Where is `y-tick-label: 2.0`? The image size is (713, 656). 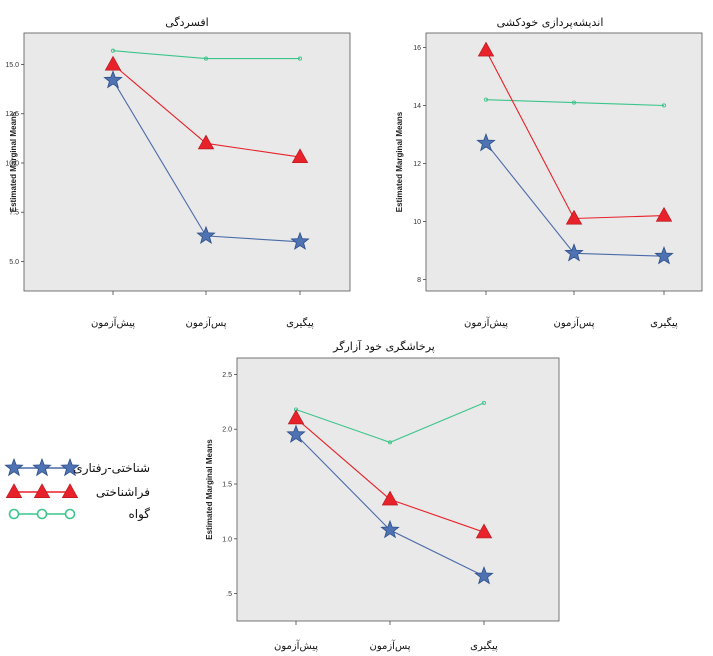 y-tick-label: 2.0 is located at coordinates (227, 430).